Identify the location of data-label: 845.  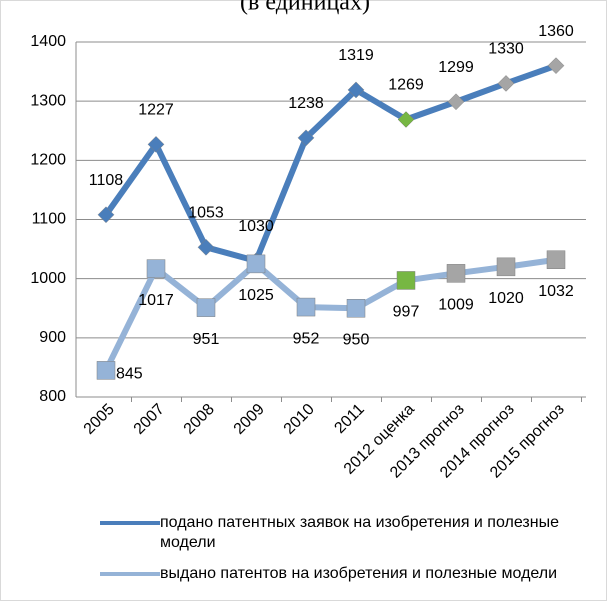
(129, 374).